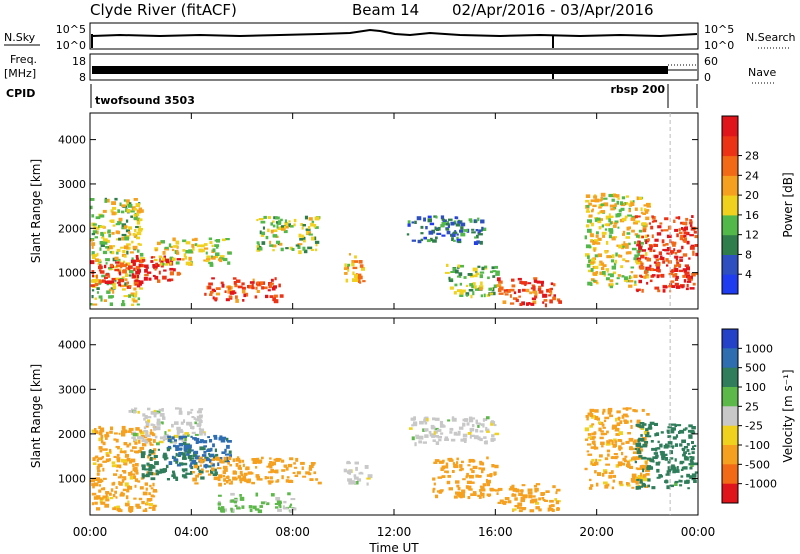 The image size is (800, 554). Describe the element at coordinates (730, 264) in the screenshot. I see `power-colorbar-swatch` at that location.